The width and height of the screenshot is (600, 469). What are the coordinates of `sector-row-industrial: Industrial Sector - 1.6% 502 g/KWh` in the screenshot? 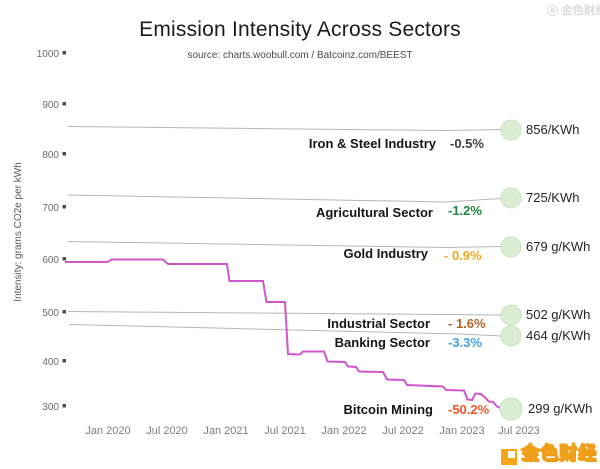 It's located at (328, 317).